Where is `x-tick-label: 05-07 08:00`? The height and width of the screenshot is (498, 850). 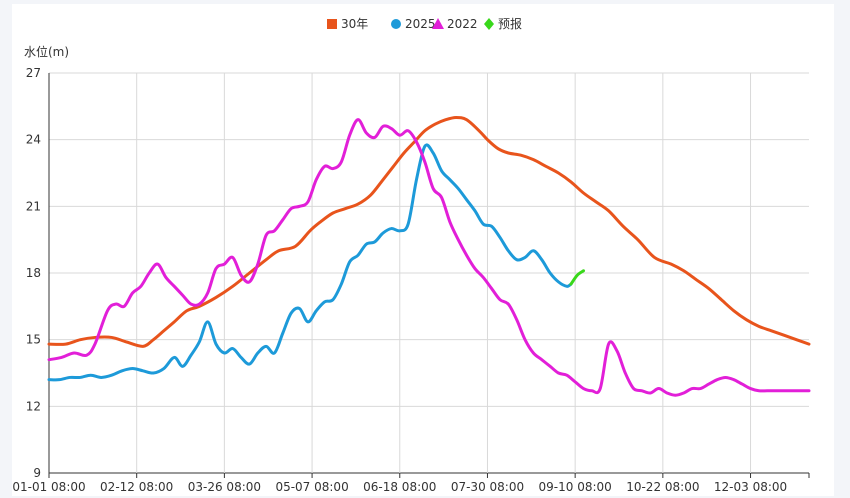 x-tick-label: 05-07 08:00 is located at coordinates (311, 487).